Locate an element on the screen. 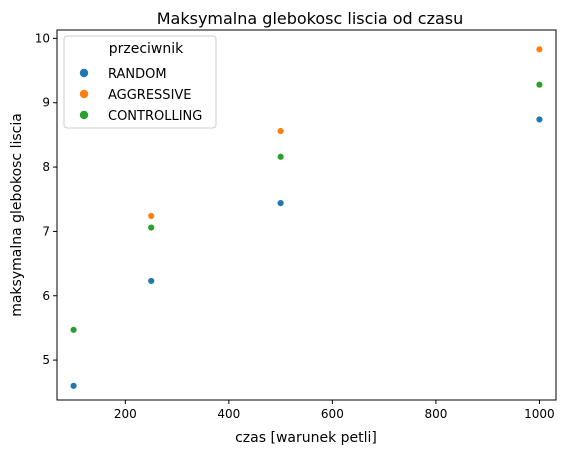 The width and height of the screenshot is (566, 455). legend-title: przeciwnik is located at coordinates (146, 49).